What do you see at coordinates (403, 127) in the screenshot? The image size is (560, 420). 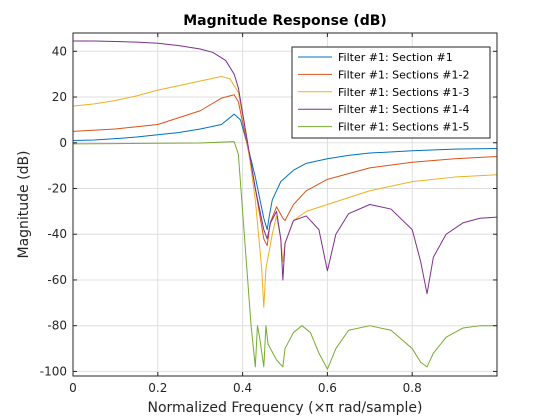 I see `legend-entry-label: Filter #1: Sections #1-5` at bounding box center [403, 127].